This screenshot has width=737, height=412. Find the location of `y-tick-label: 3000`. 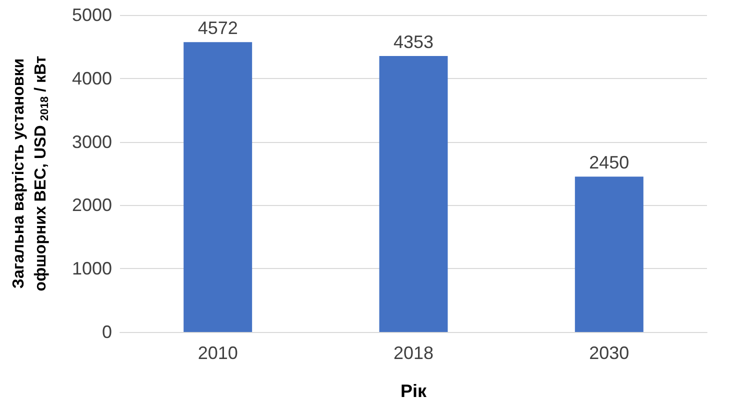

y-tick-label: 3000 is located at coordinates (92, 142).